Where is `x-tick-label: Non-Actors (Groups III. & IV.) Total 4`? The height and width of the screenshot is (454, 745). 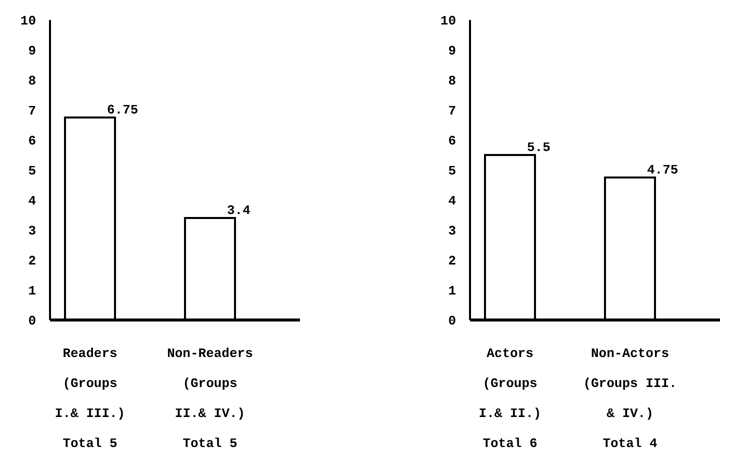
x-tick-label: Non-Actors (Groups III. & IV.) Total 4 is located at coordinates (630, 398).